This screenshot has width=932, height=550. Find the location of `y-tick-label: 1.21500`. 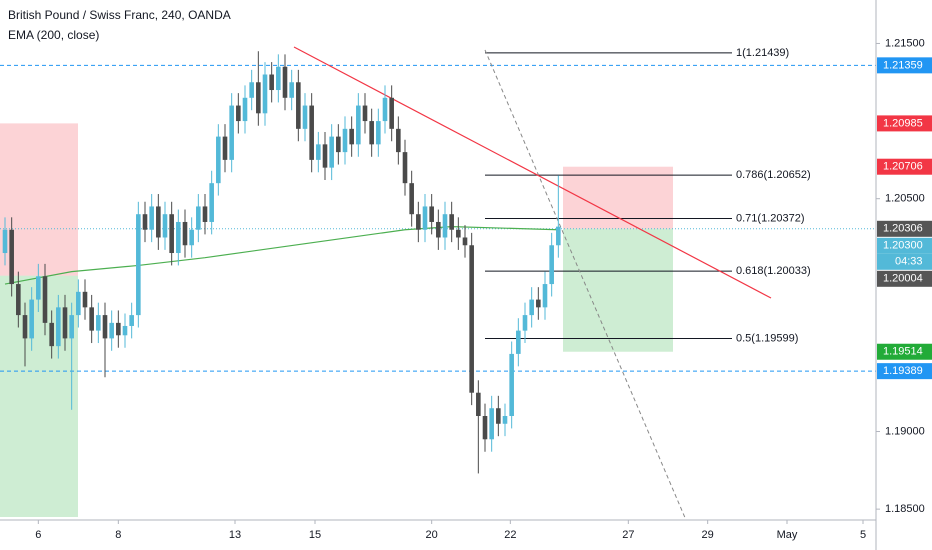

y-tick-label: 1.21500 is located at coordinates (905, 43).